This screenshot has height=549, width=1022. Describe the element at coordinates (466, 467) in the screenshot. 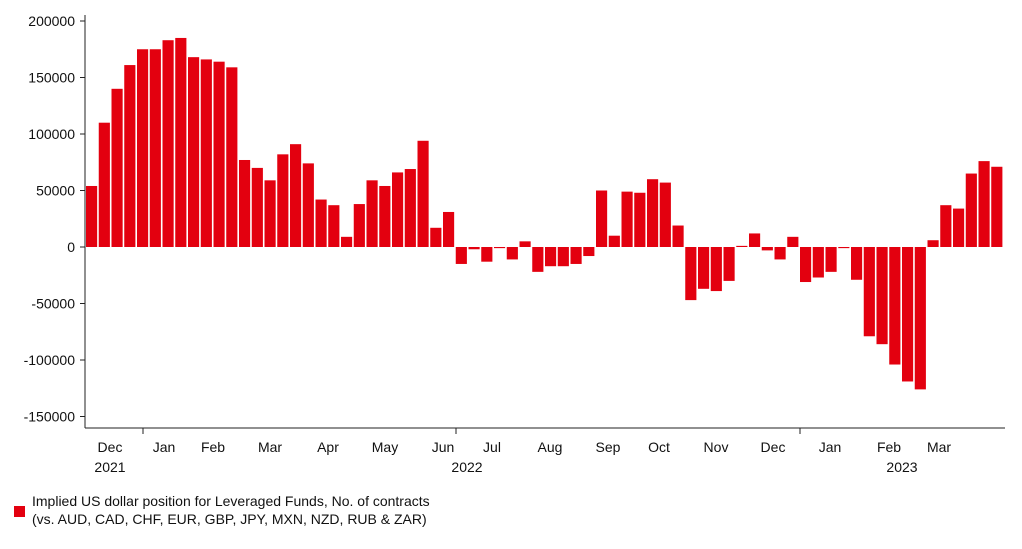

I see `x-year-label: 2022` at that location.